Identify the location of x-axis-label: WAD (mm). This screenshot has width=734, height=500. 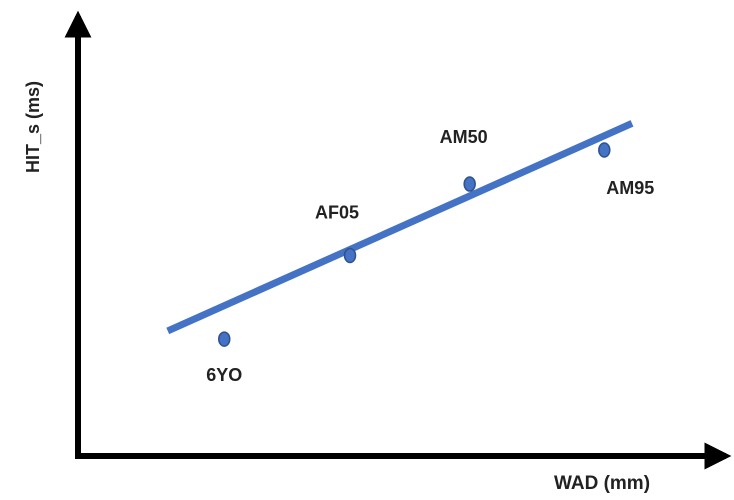
(602, 483).